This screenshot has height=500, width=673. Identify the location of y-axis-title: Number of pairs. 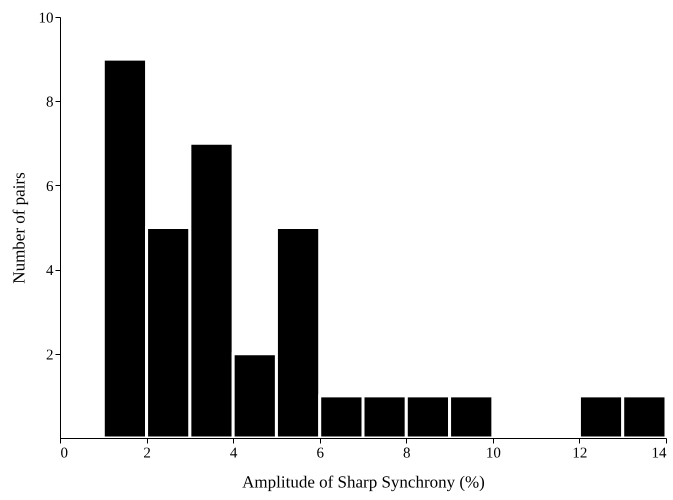
(19, 228).